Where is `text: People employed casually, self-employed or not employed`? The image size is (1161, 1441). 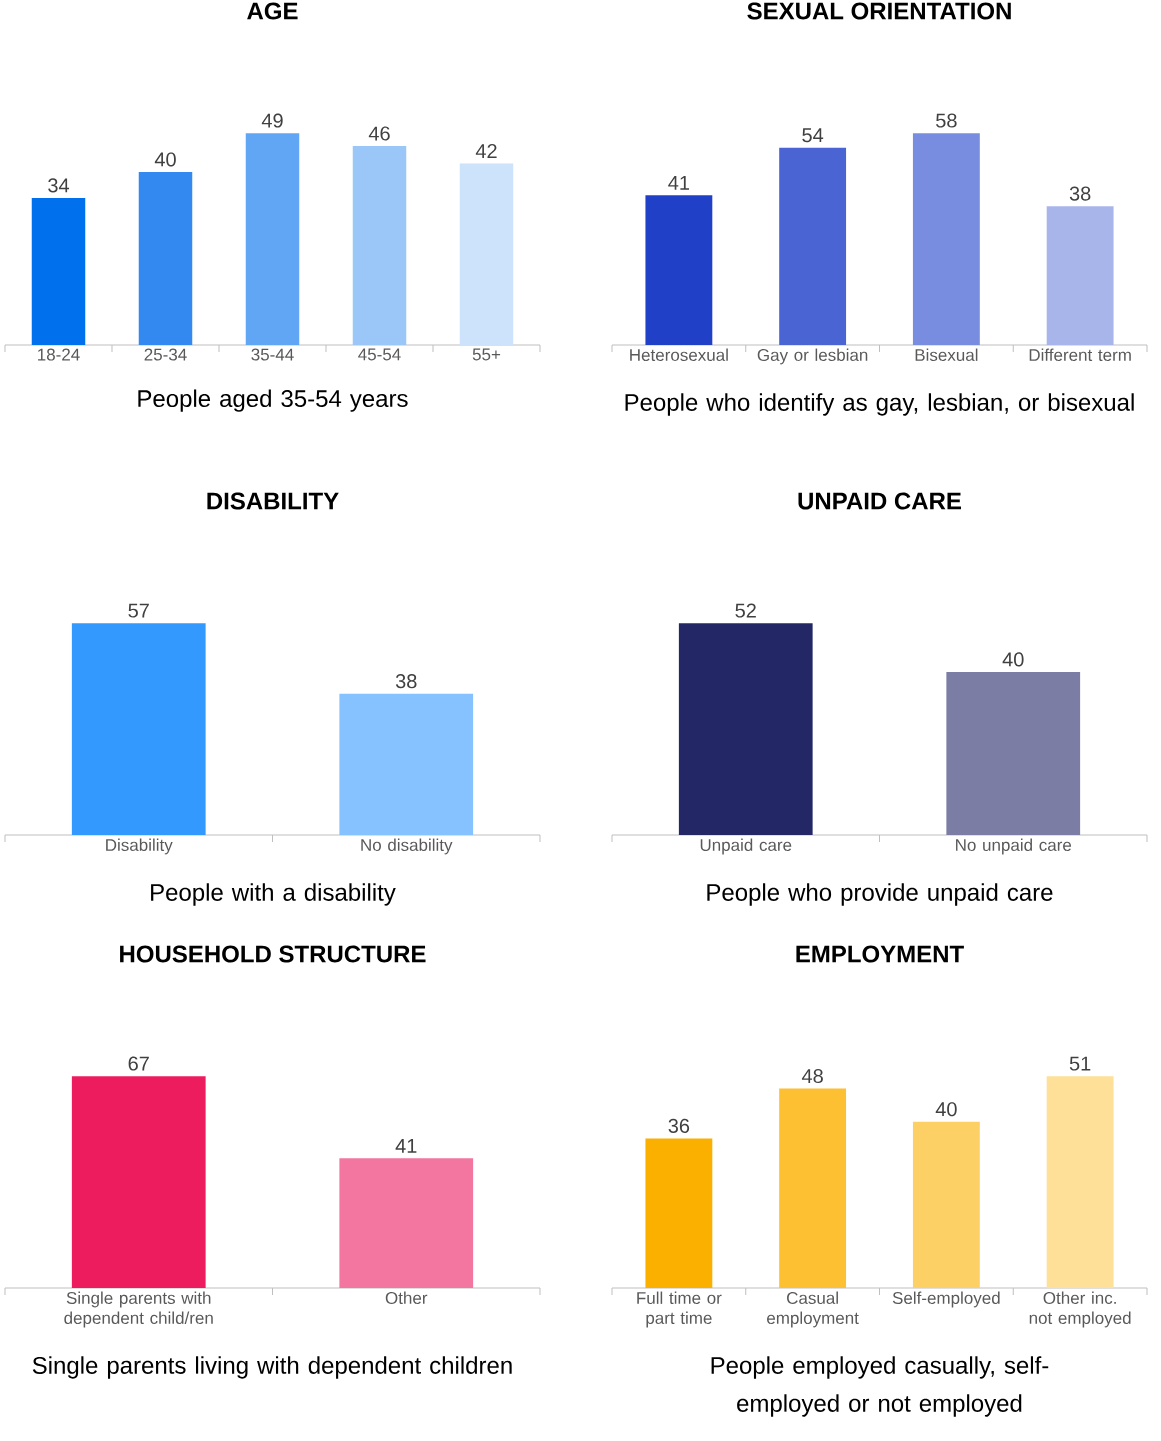 text: People employed casually, self-employed or not employed is located at coordinates (880, 1386).